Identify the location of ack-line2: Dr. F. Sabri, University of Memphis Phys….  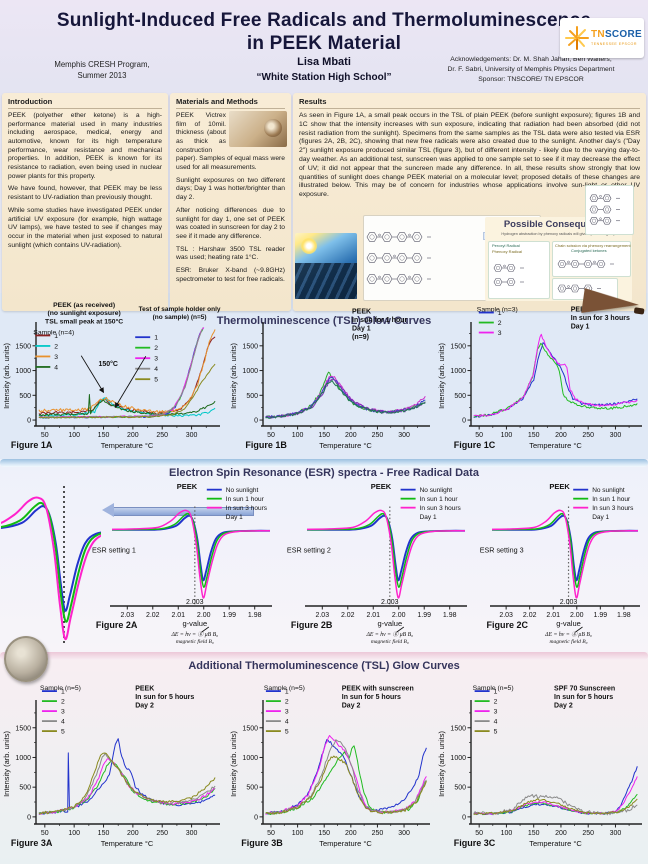
(531, 69).